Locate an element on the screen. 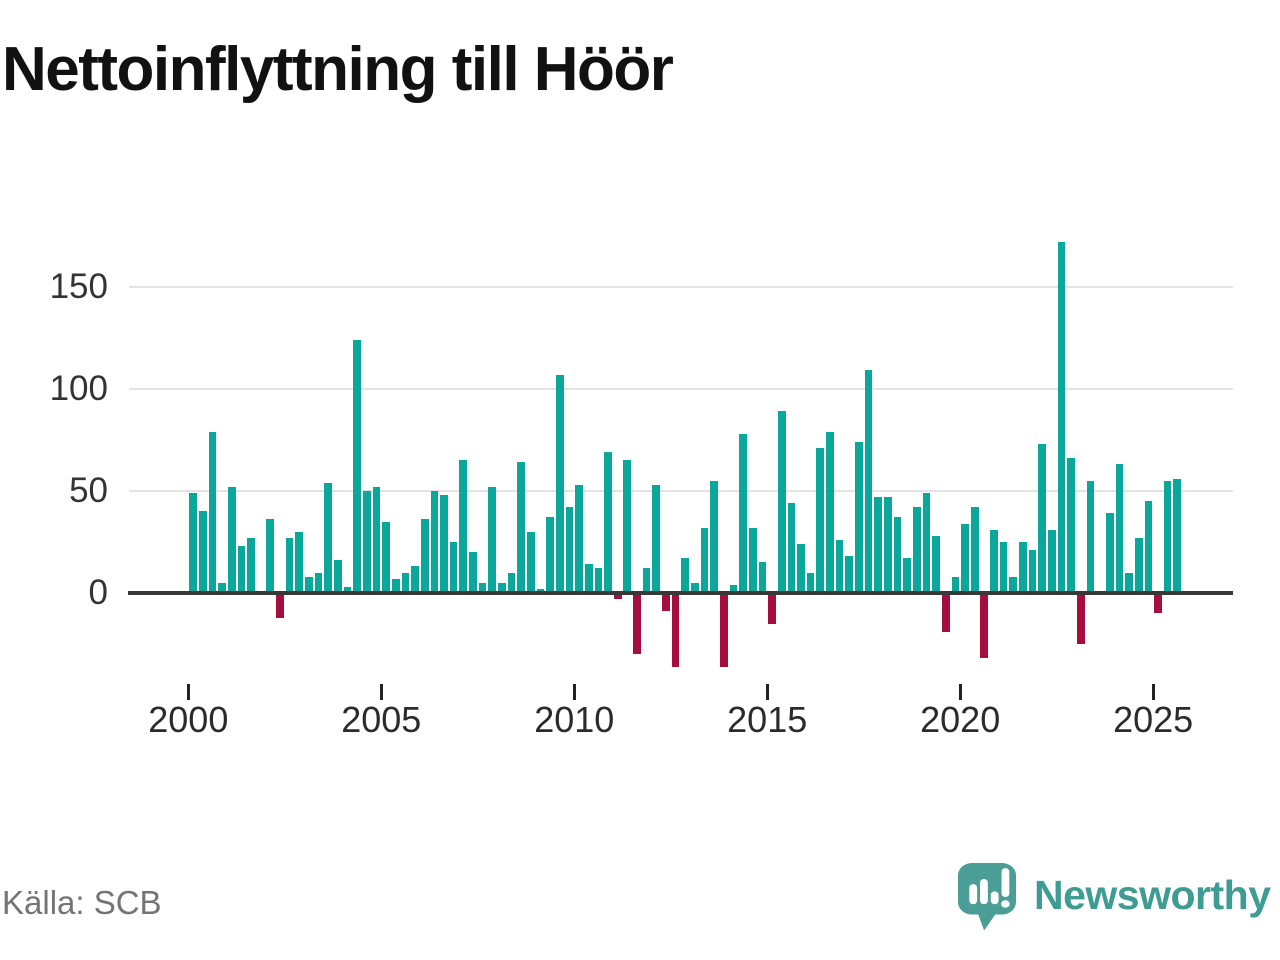  newsworthy-logo-icon is located at coordinates (987, 897).